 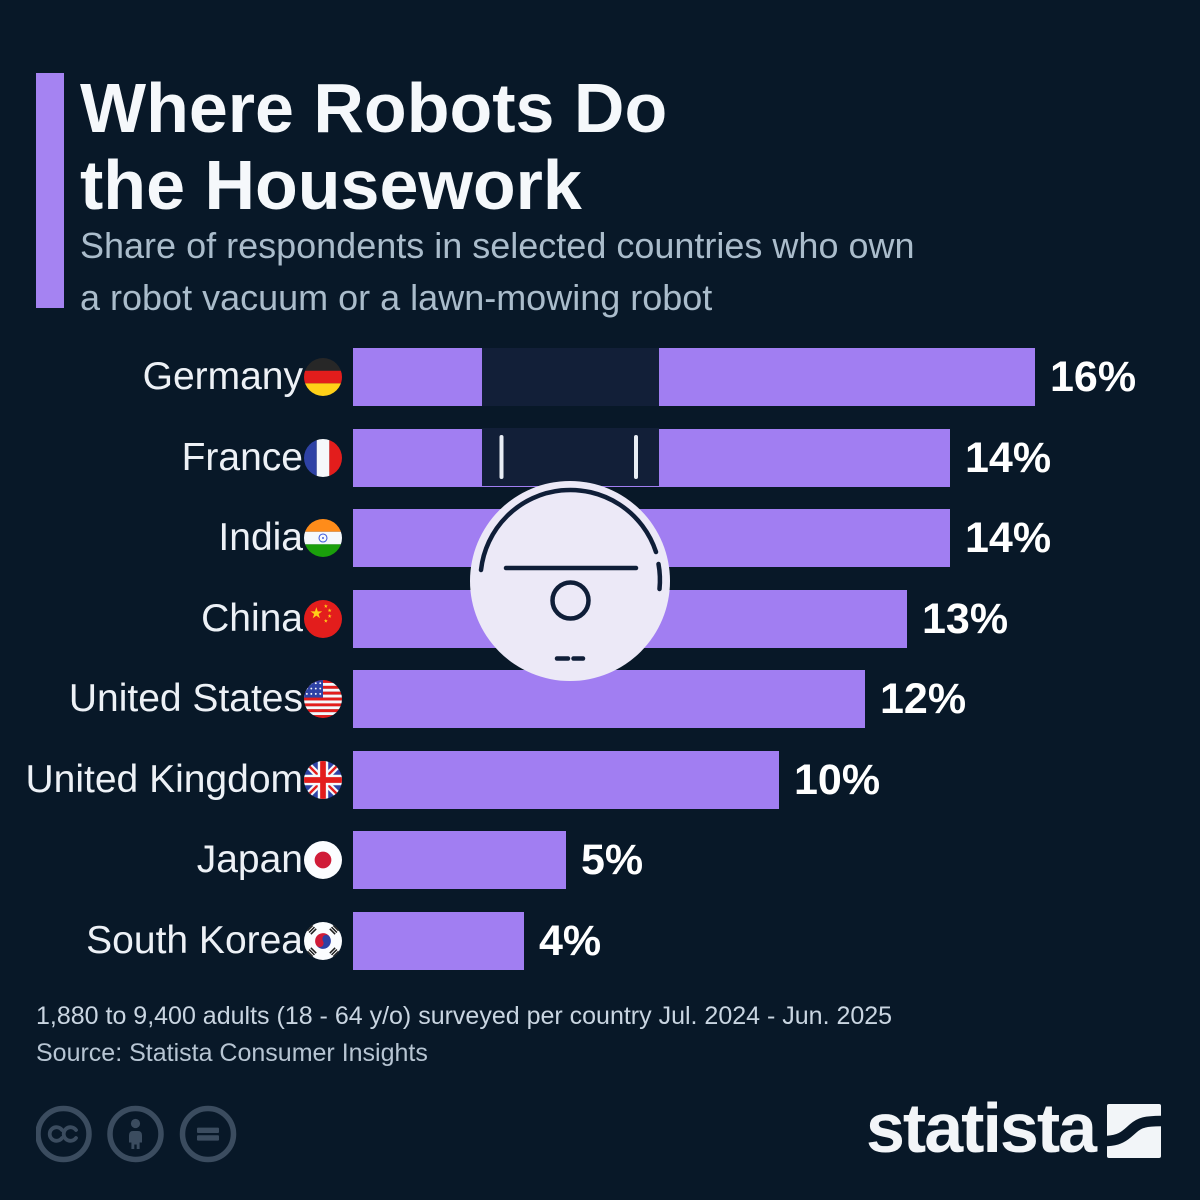 I want to click on country-label: United Kingdom, so click(x=164, y=779).